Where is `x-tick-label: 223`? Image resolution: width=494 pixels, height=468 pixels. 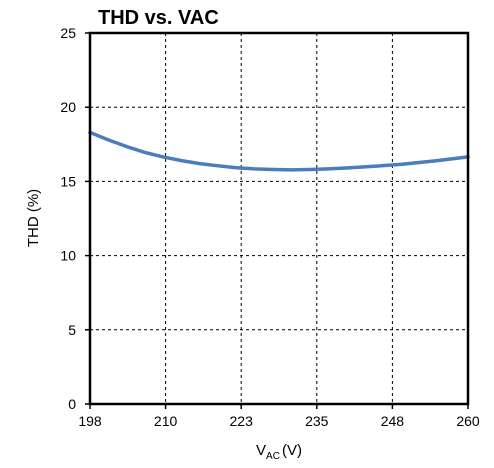
x-tick-label: 223 is located at coordinates (242, 421).